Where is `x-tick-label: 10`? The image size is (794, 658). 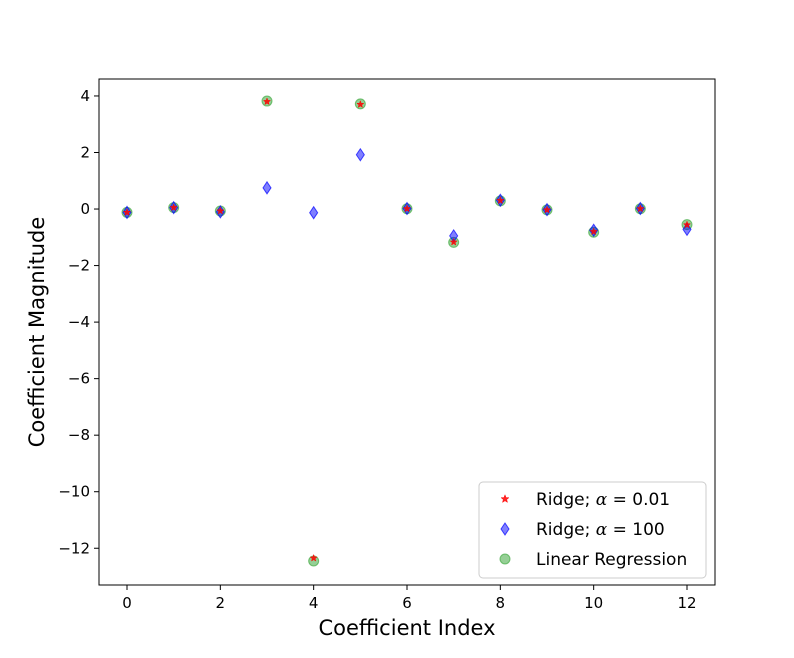
x-tick-label: 10 is located at coordinates (593, 603).